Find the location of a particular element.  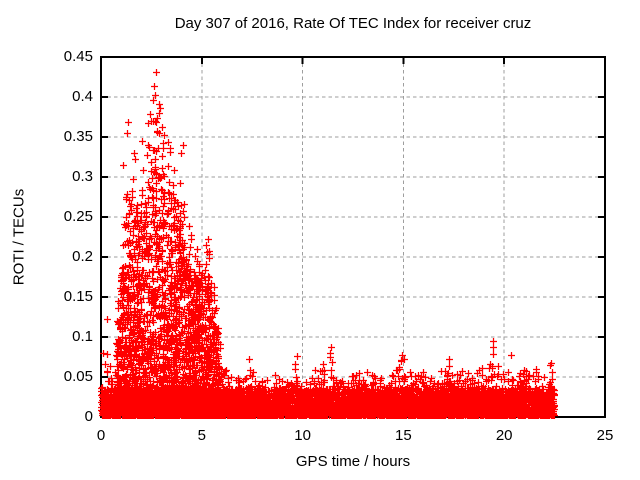

y-tick-label: 0.1 is located at coordinates (82, 336).